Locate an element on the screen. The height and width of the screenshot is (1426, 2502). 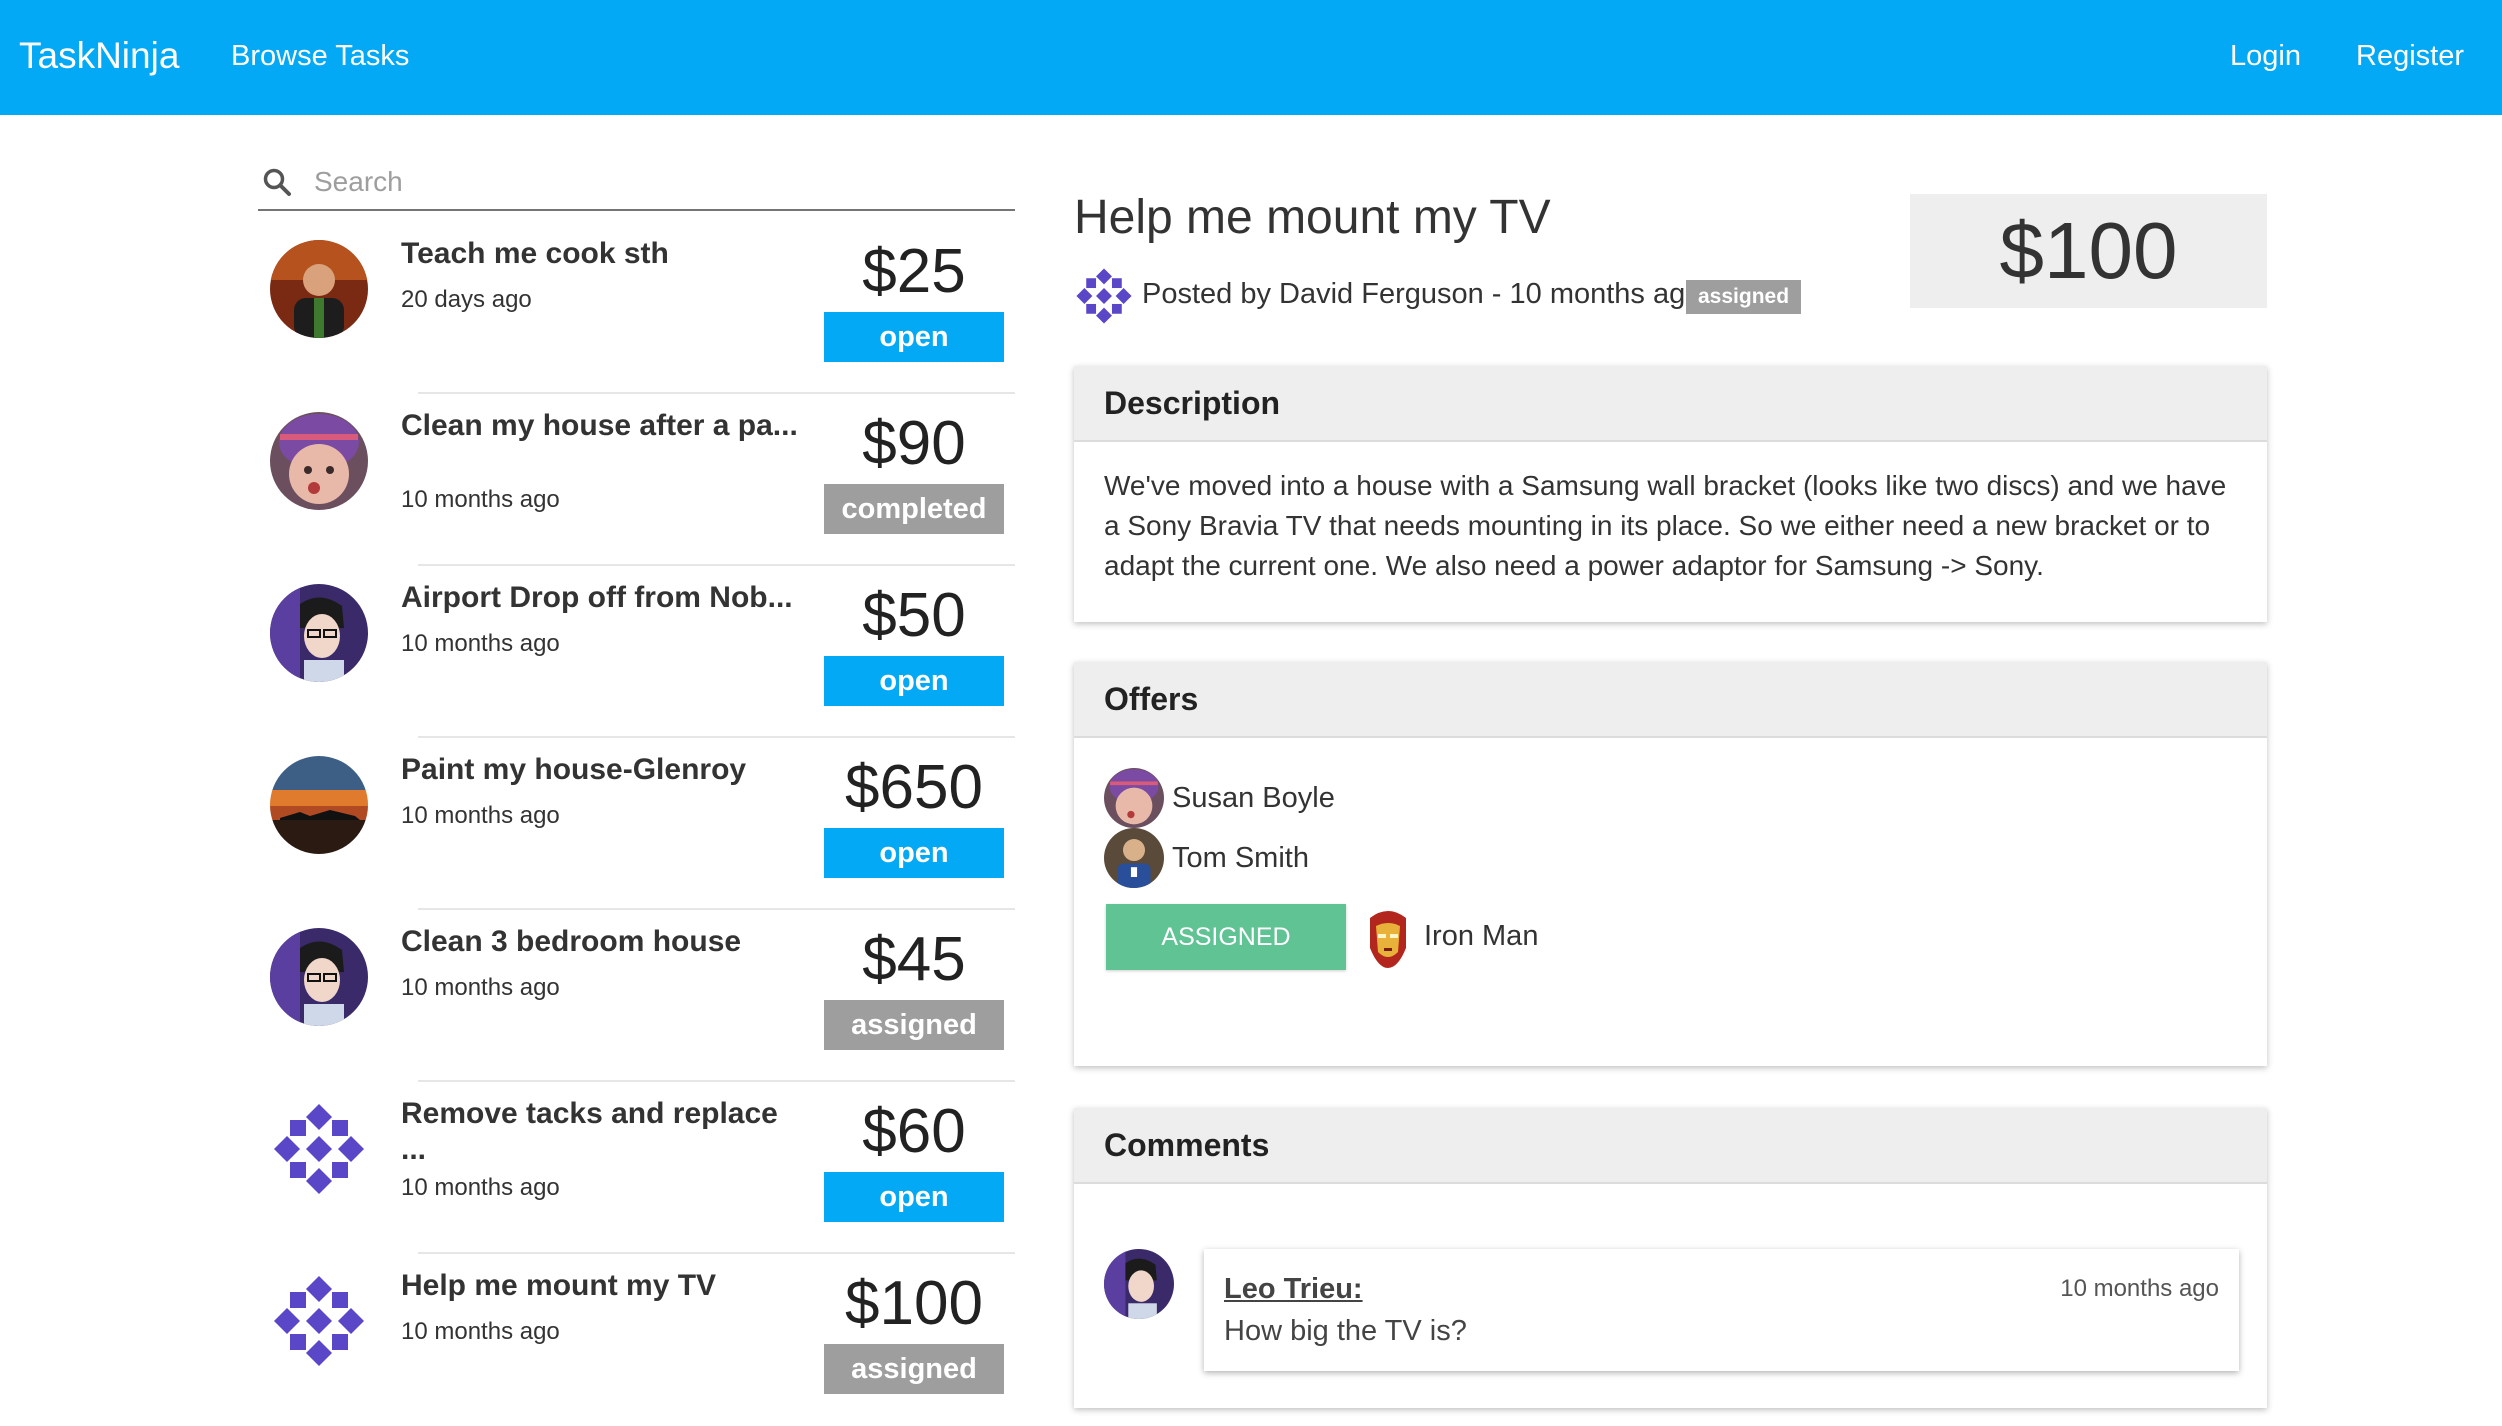
status-badge: completed is located at coordinates (914, 509).